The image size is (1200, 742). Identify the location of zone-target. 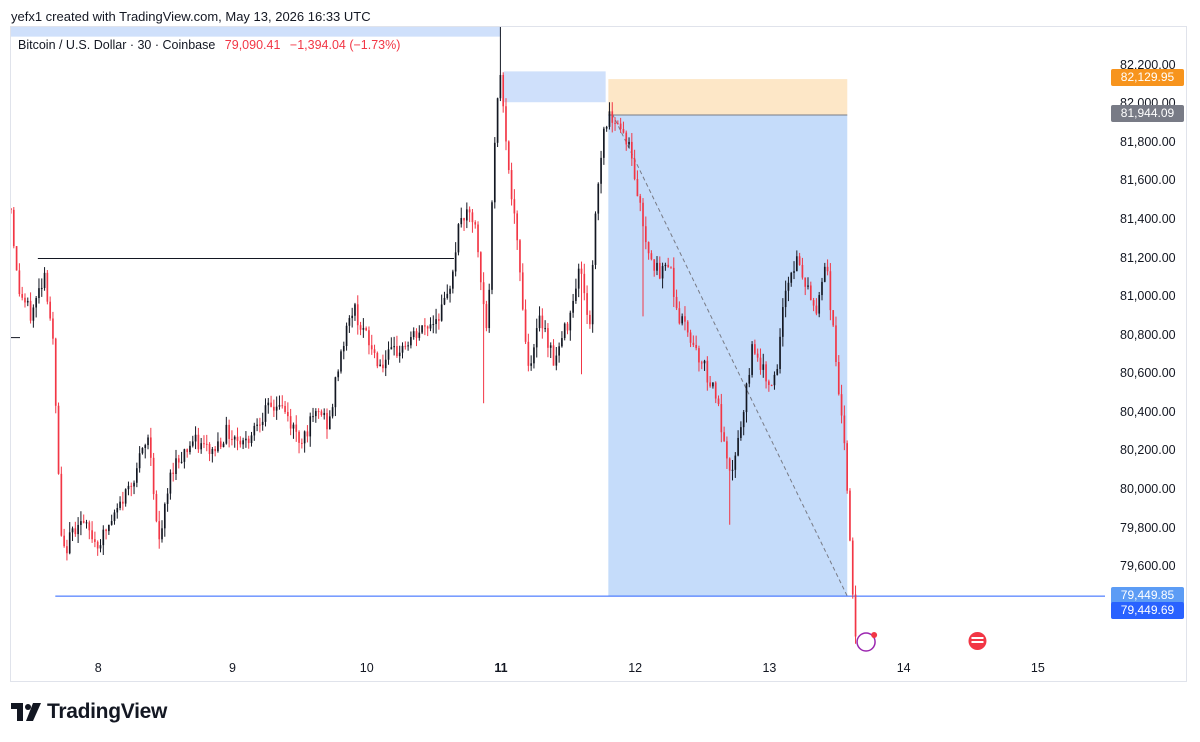
(728, 355).